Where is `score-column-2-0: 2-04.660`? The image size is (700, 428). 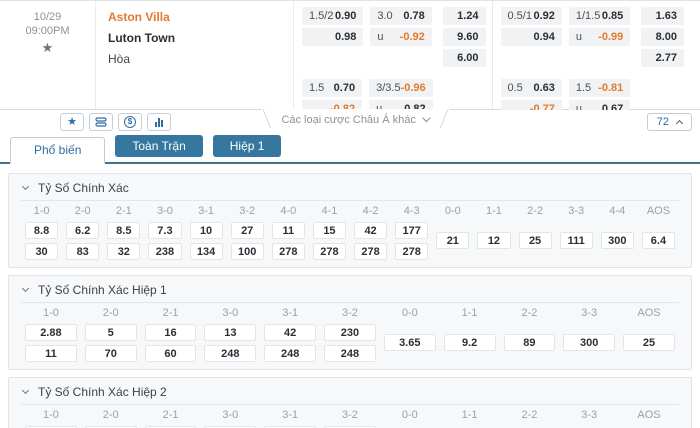 score-column-2-0: 2-04.660 is located at coordinates (110, 418).